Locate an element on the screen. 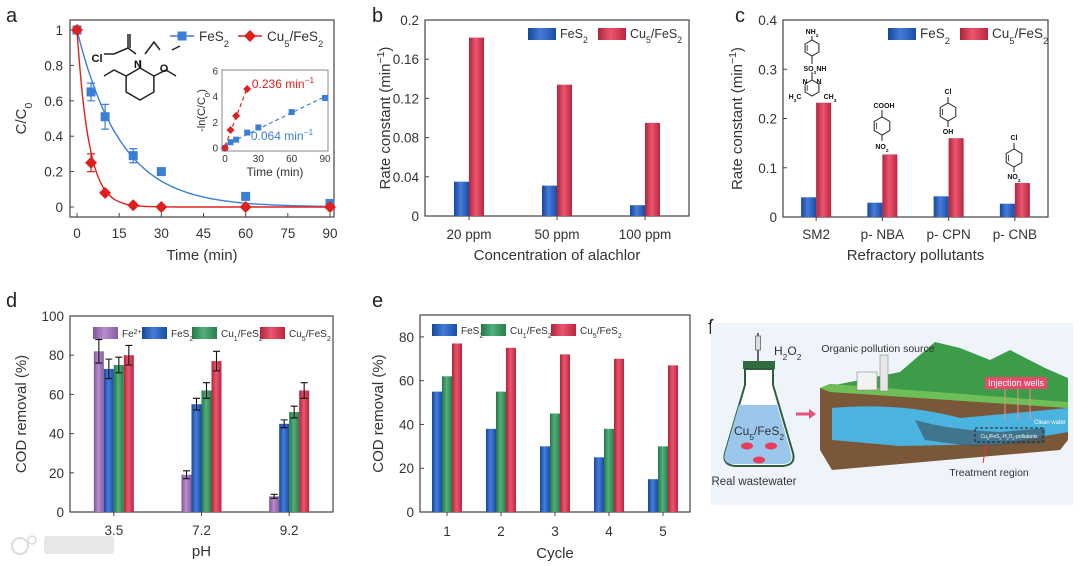 The image size is (1080, 566). x-tick-label: 60 is located at coordinates (245, 233).